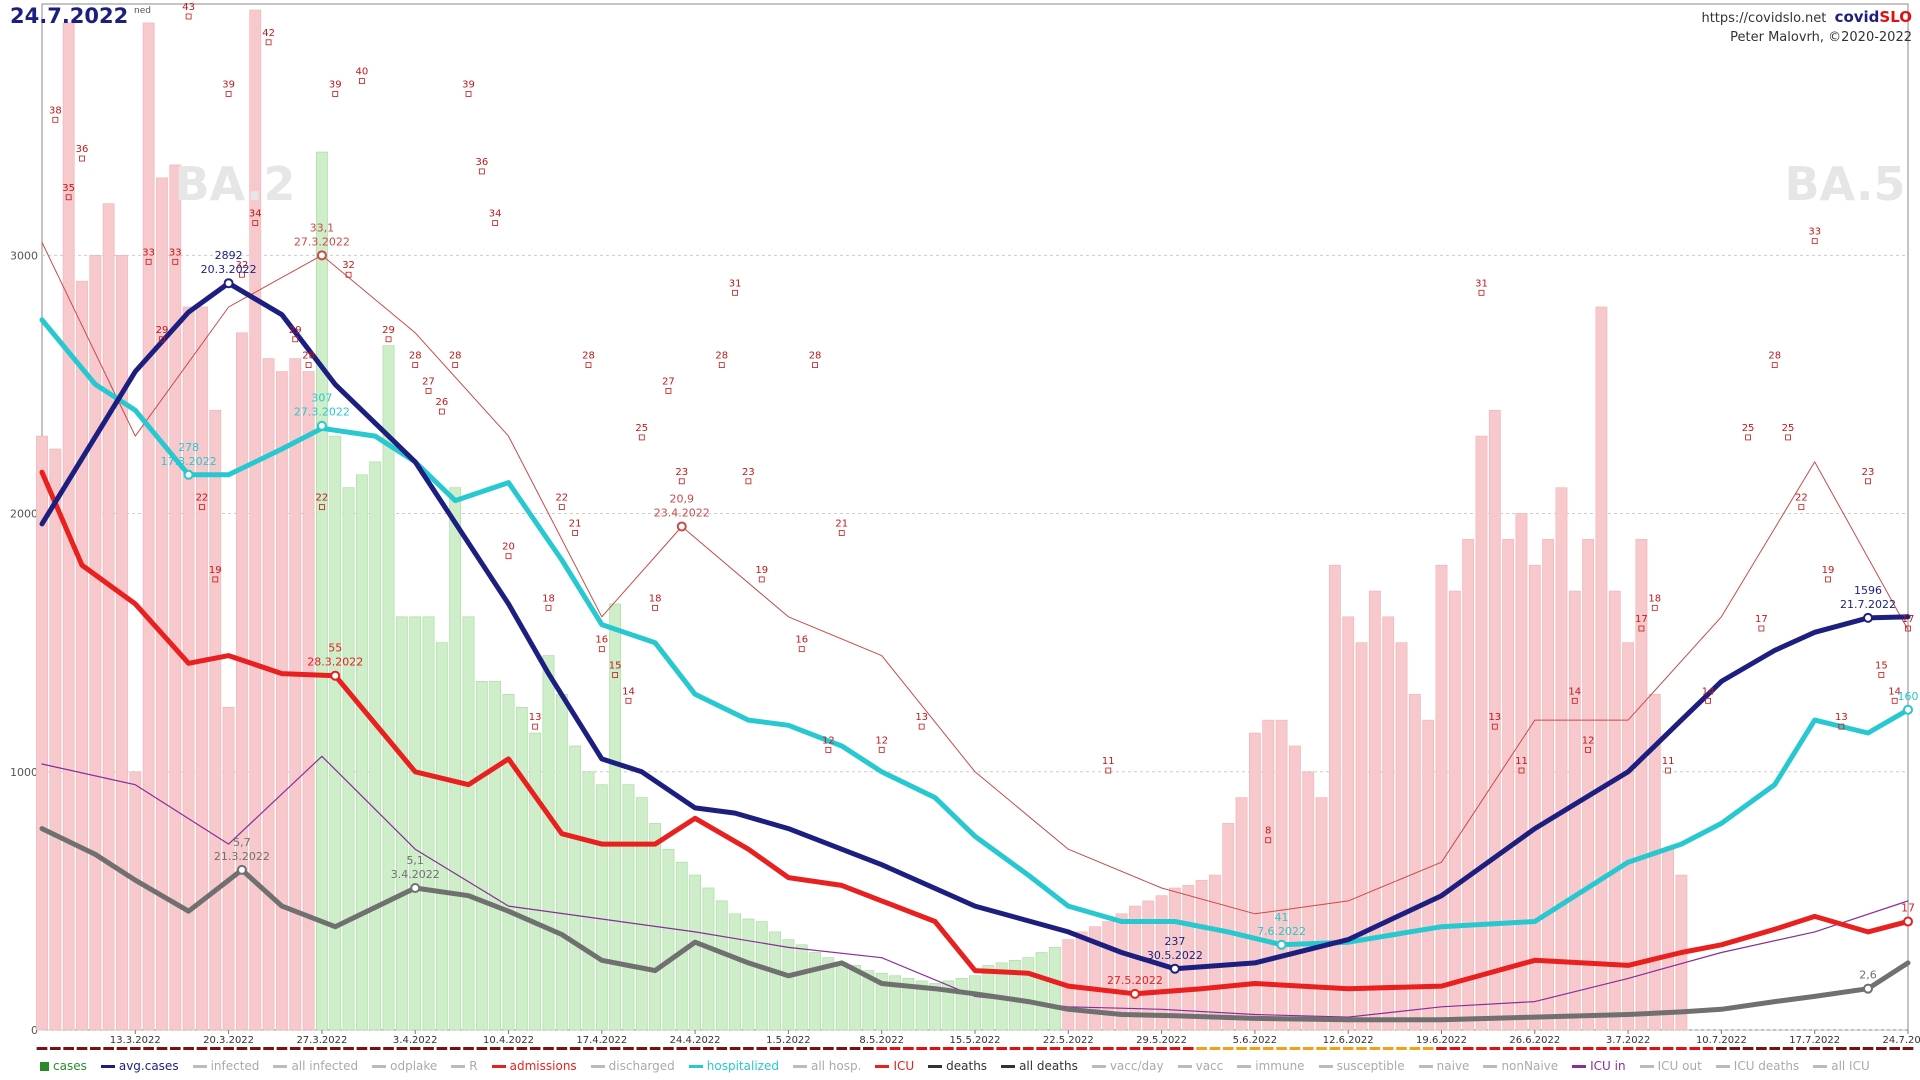 Image resolution: width=1920 pixels, height=1080 pixels. What do you see at coordinates (733, 1066) in the screenshot?
I see `legend-item-hospitalized: hospitalized` at bounding box center [733, 1066].